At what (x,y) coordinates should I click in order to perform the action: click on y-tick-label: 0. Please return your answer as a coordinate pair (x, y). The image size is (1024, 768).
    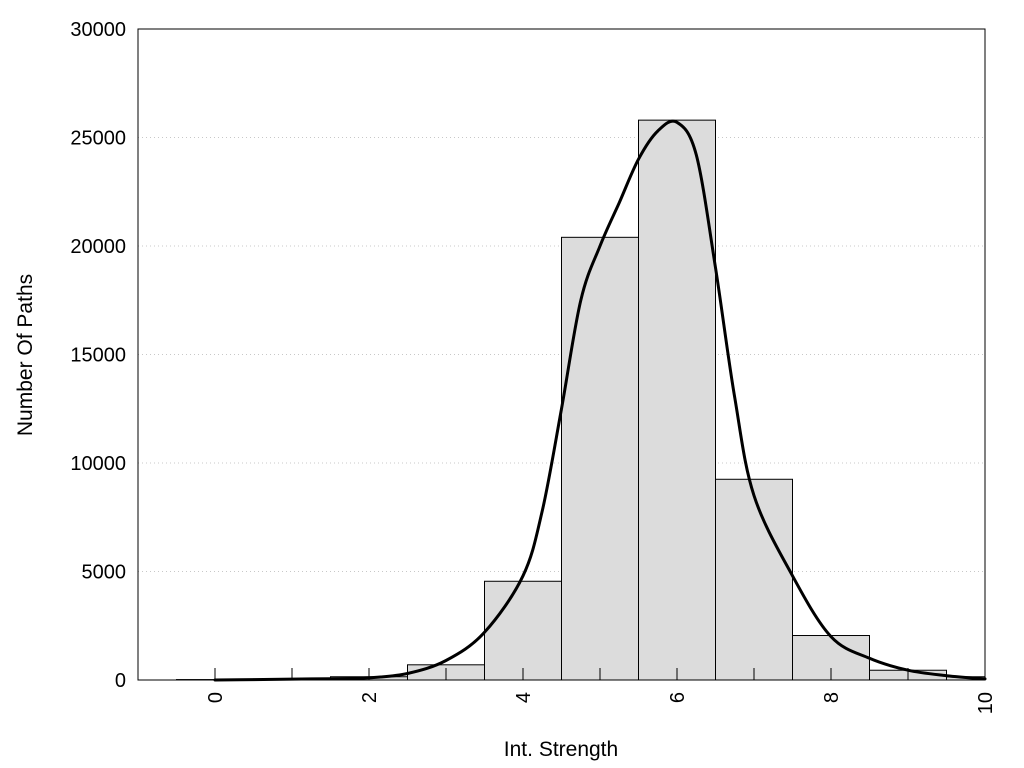
    Looking at the image, I should click on (120, 681).